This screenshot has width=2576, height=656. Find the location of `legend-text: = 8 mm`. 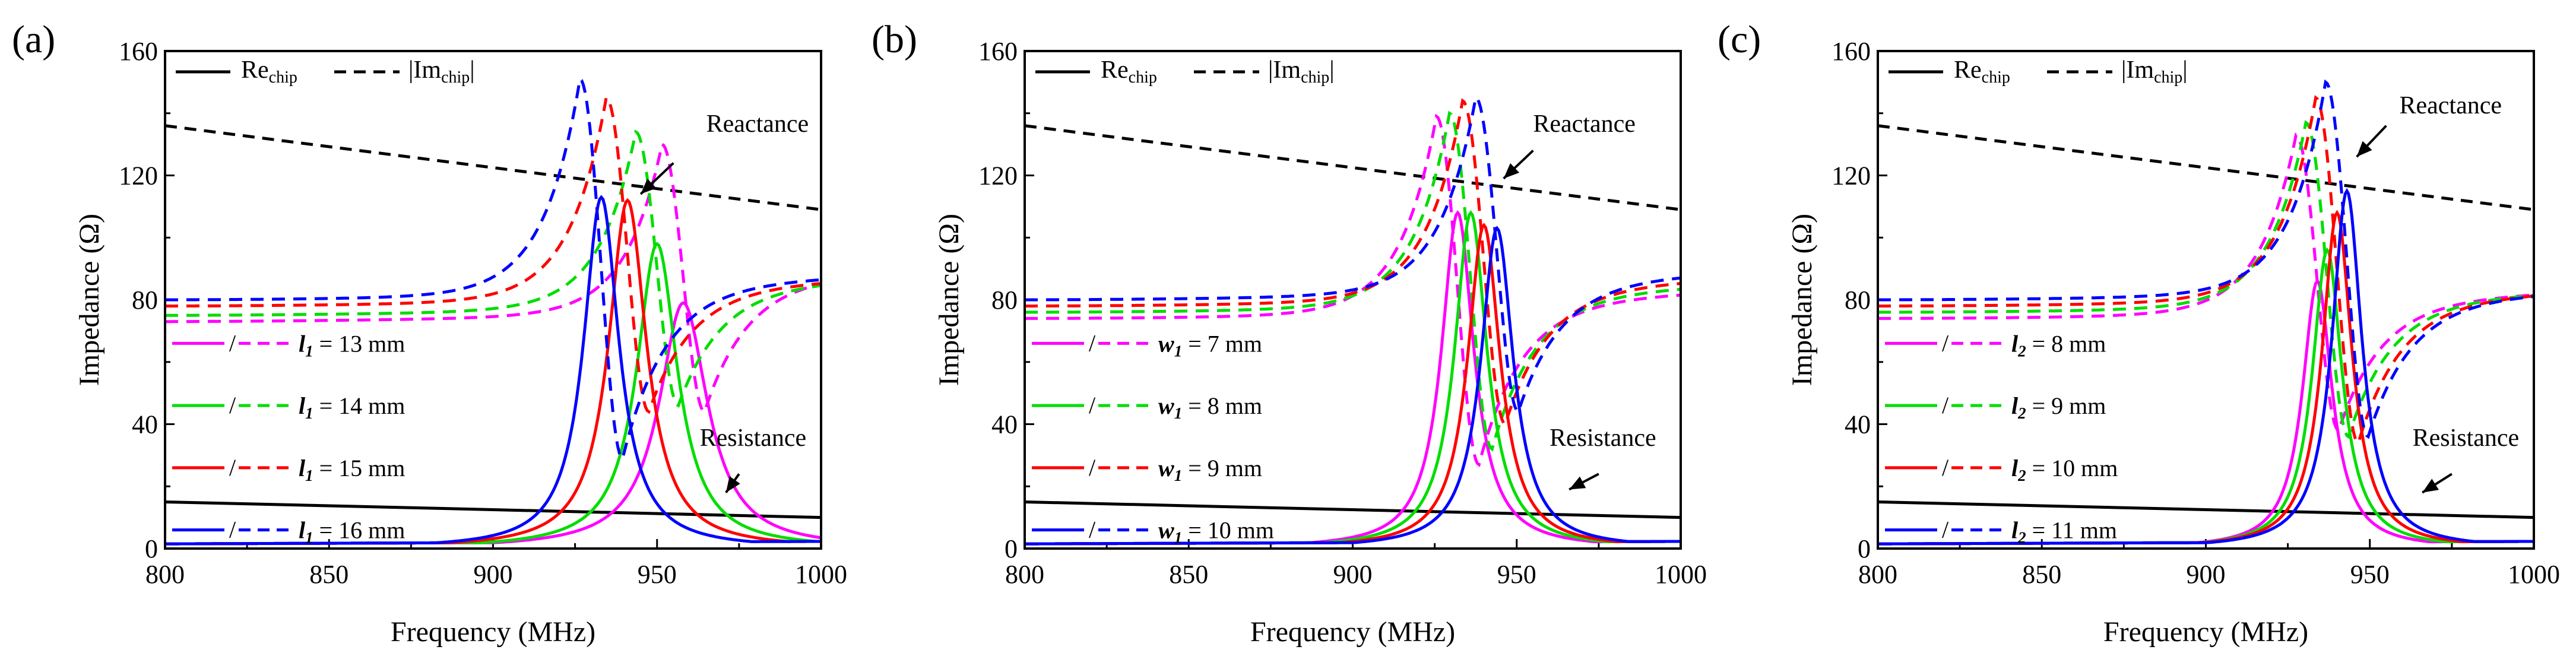

legend-text: = 8 mm is located at coordinates (2066, 343).